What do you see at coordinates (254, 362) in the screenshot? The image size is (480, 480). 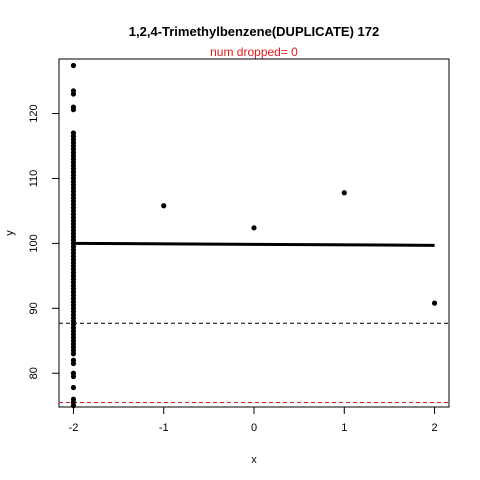 I see `reference-lines` at bounding box center [254, 362].